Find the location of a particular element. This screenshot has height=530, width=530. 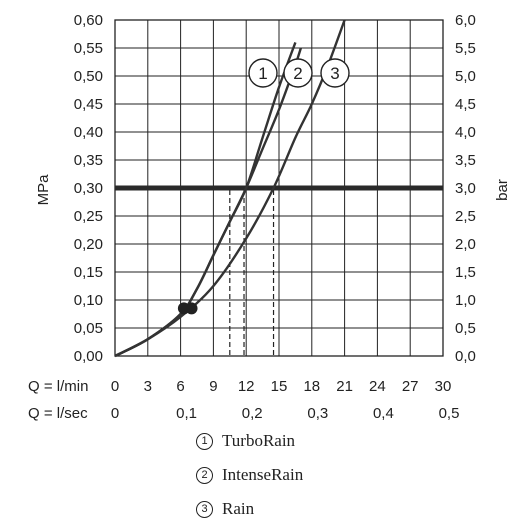

y-tick-right: 6,0 is located at coordinates (465, 20).